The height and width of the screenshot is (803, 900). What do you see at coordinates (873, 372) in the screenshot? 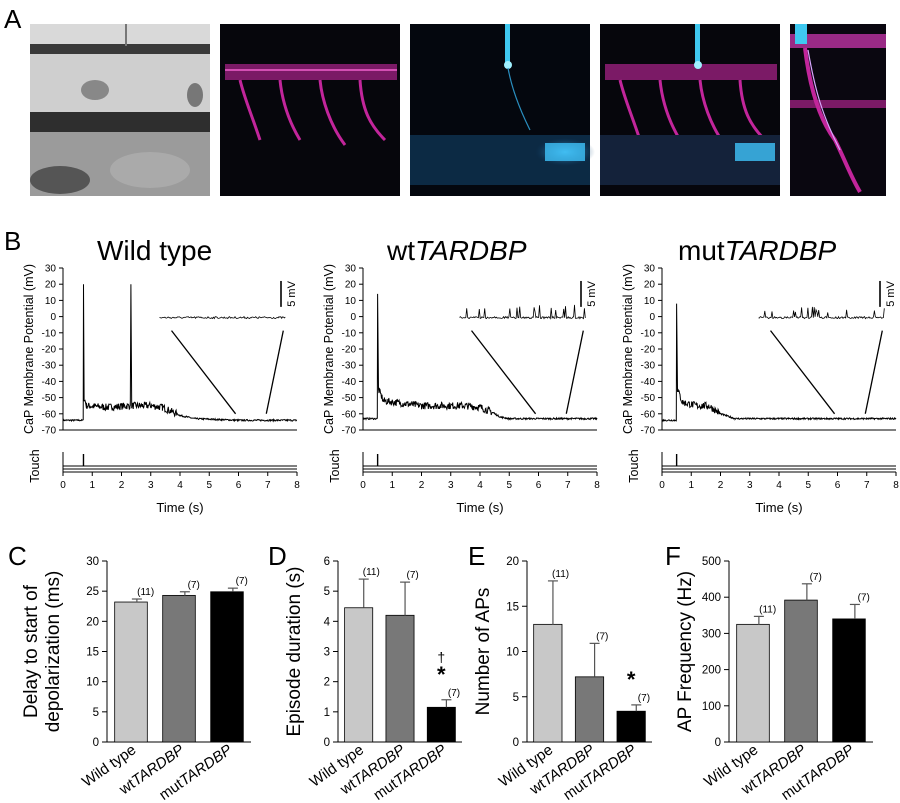
I see `inset-connector-right` at bounding box center [873, 372].